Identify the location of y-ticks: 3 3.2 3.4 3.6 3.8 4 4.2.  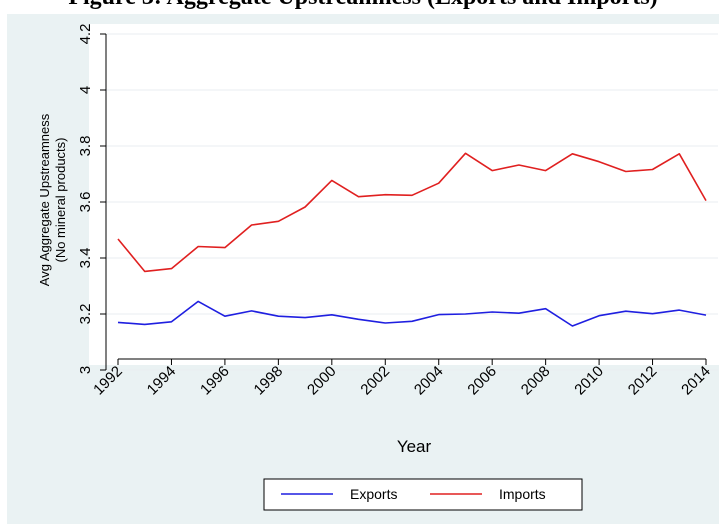
(91, 199).